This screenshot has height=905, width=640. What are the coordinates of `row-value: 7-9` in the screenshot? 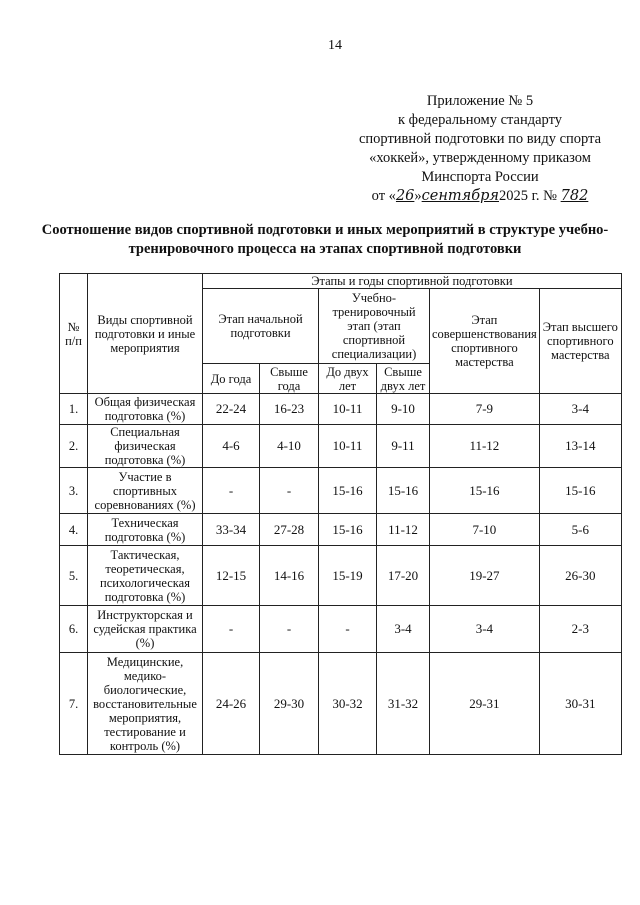 It's located at (484, 409).